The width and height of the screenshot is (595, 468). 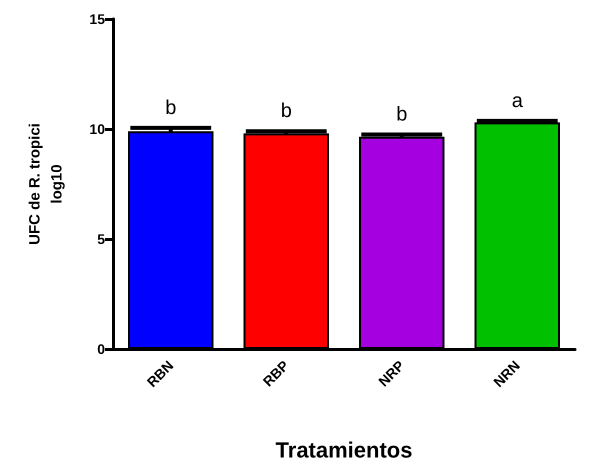 I want to click on y-axis-title: UFC de R. tropici log10, so click(x=46, y=184).